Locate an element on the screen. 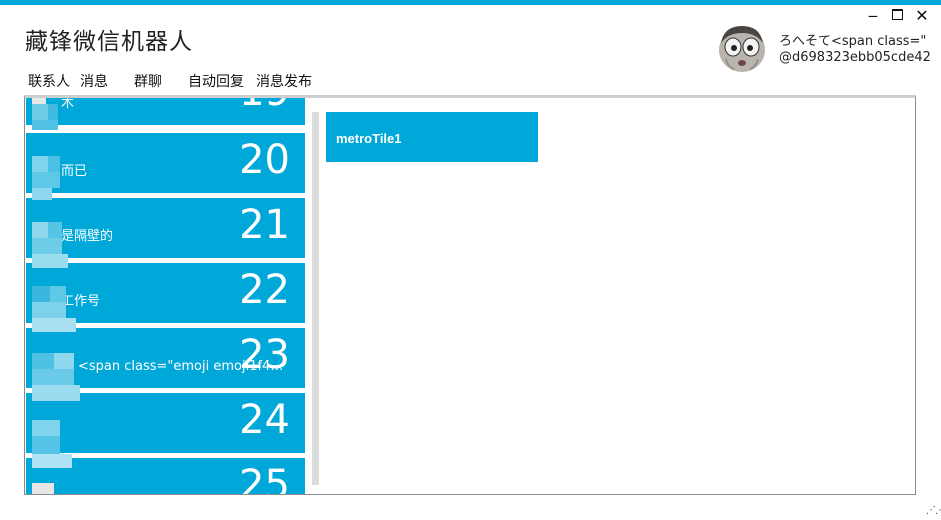 The width and height of the screenshot is (941, 520). list-scrollbar is located at coordinates (315, 298).